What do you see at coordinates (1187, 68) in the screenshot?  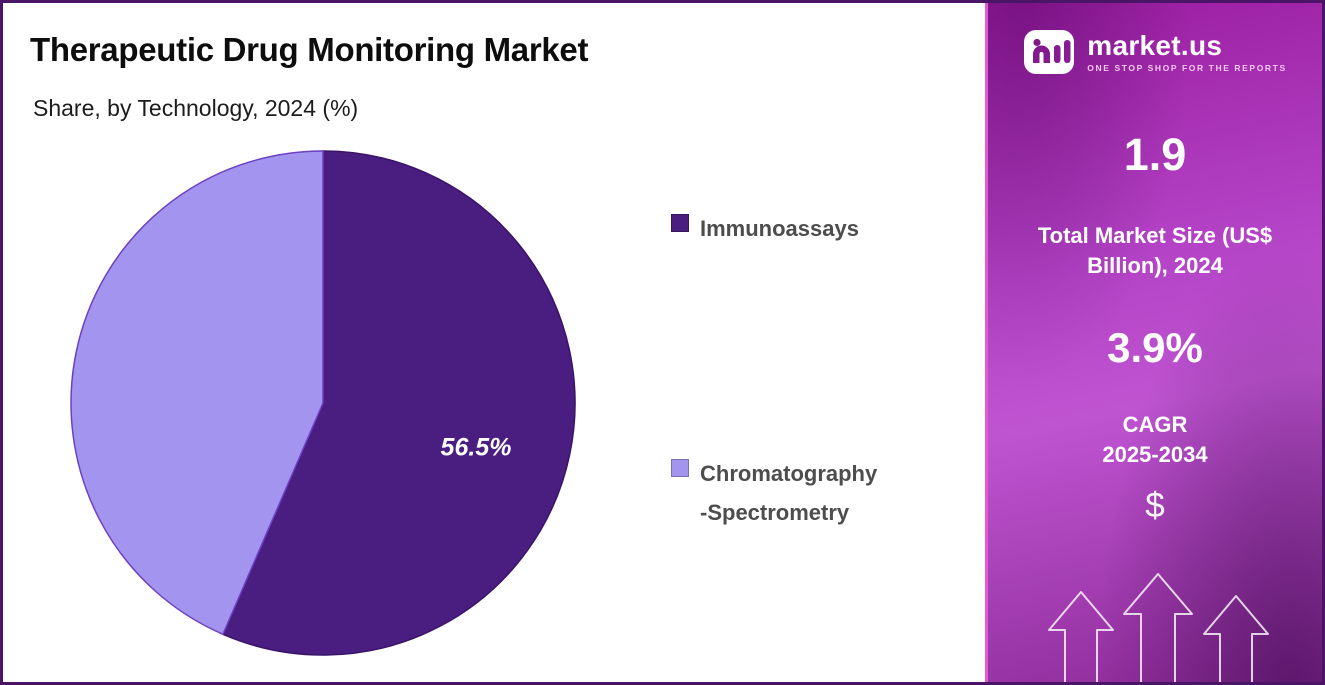 I see `brand-tagline: ONE STOP SHOP FOR THE REPORTS` at bounding box center [1187, 68].